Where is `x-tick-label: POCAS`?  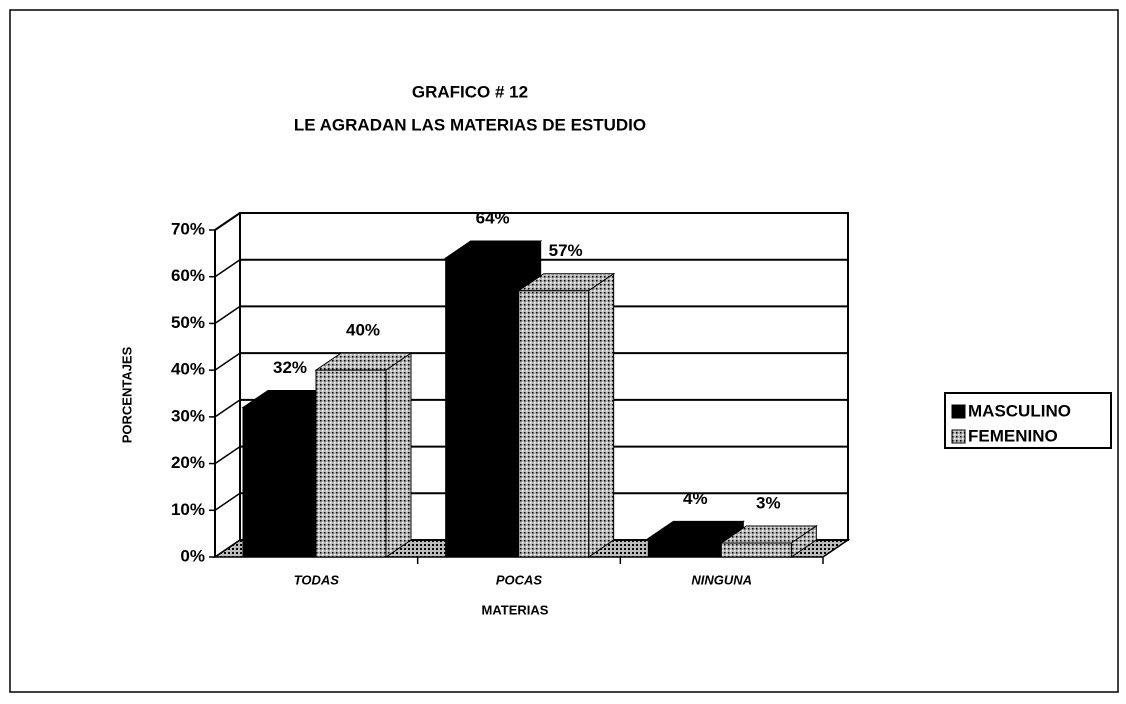
x-tick-label: POCAS is located at coordinates (519, 579).